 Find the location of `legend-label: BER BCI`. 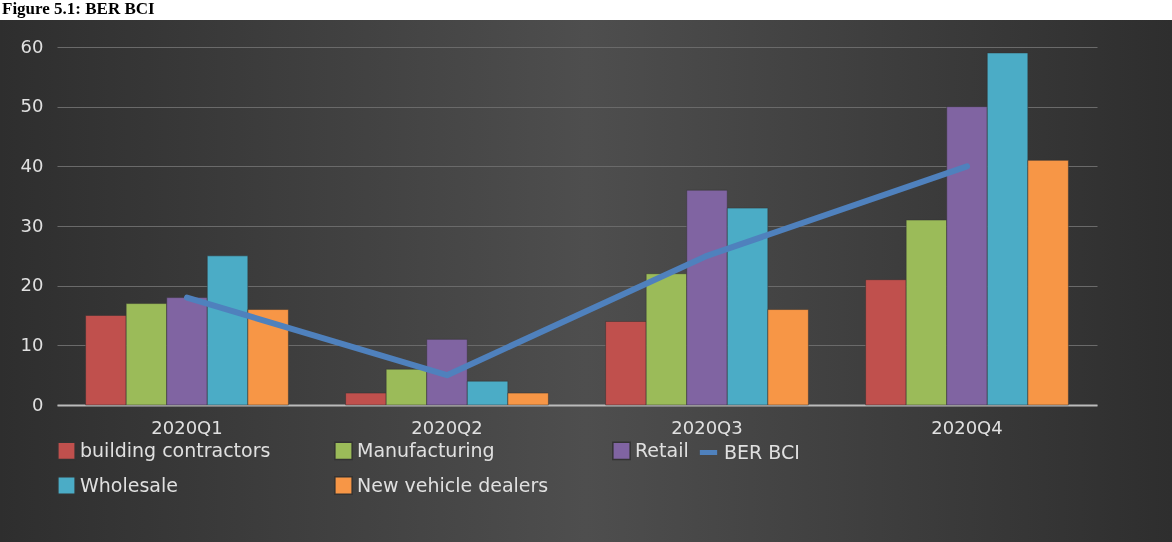

legend-label: BER BCI is located at coordinates (762, 451).